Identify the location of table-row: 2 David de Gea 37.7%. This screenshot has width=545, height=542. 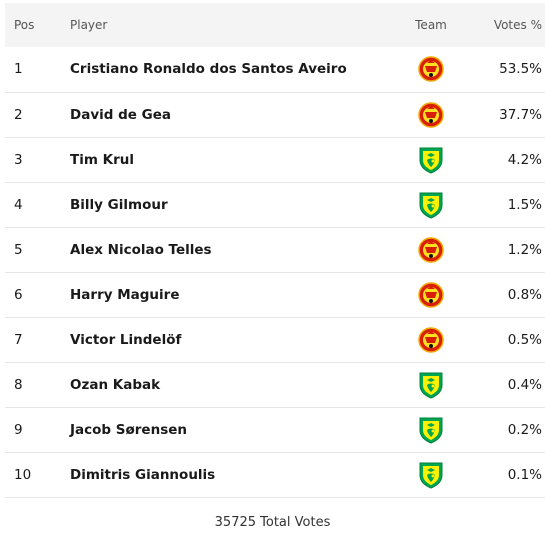
(275, 114).